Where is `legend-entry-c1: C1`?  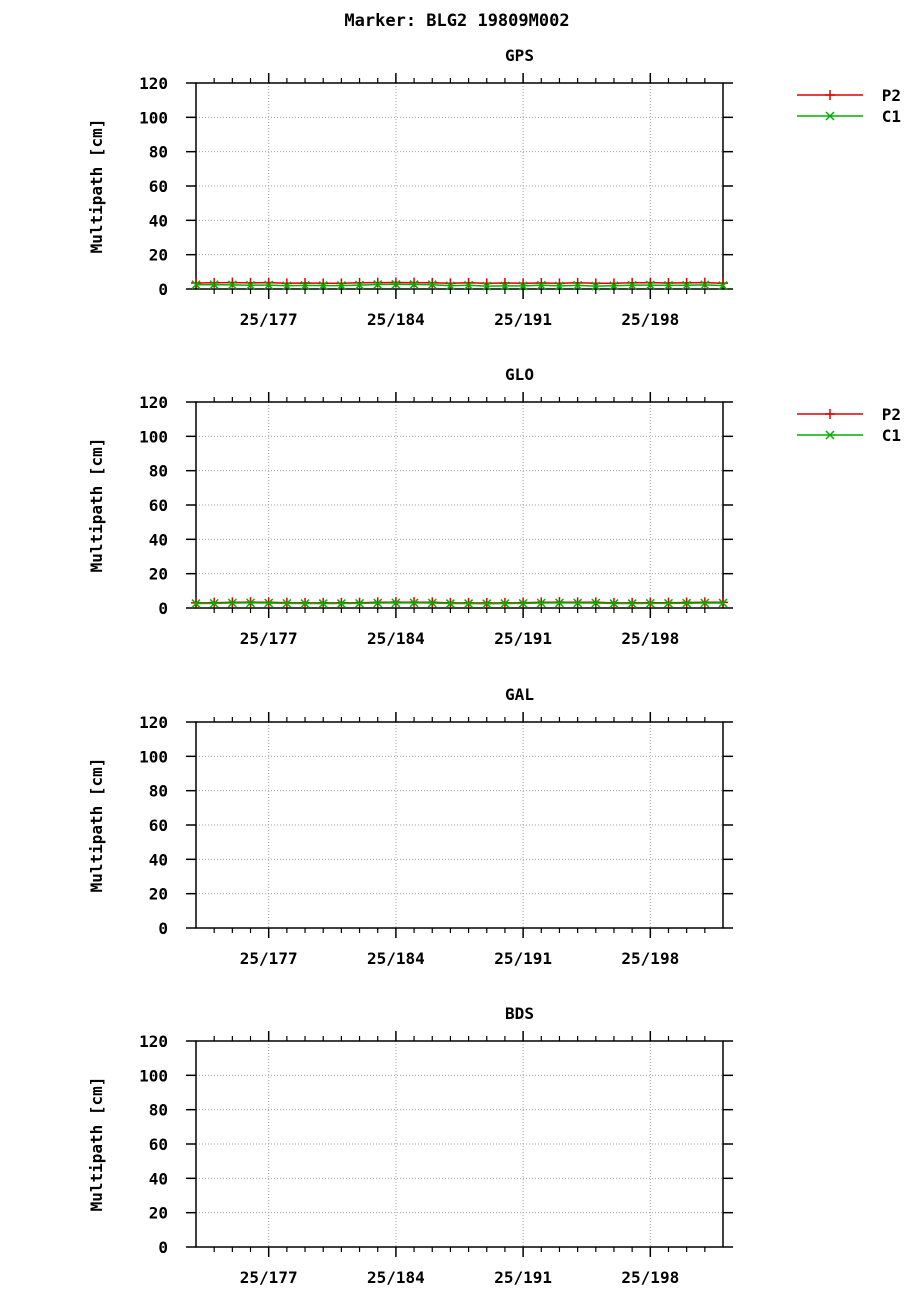
legend-entry-c1: C1 is located at coordinates (849, 435).